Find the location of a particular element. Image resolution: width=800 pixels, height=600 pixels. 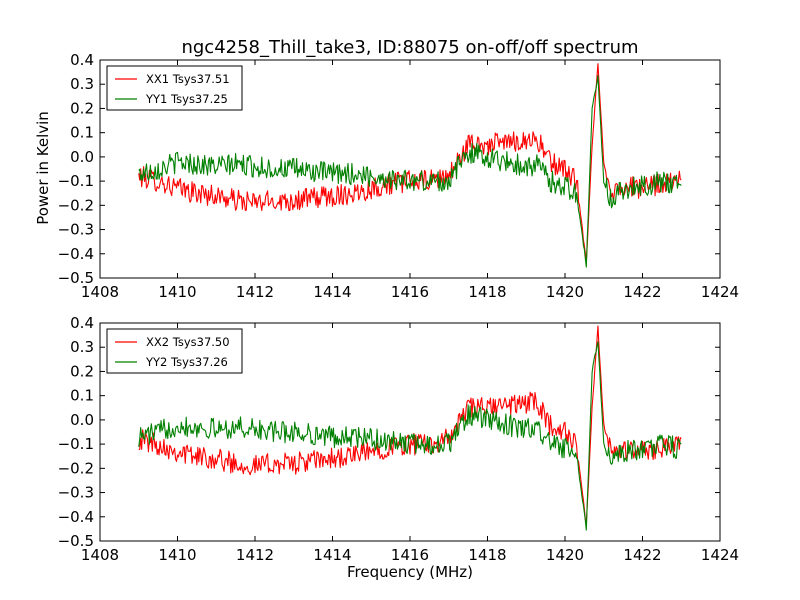

legend-label: YY2 Tsys37.26 is located at coordinates (186, 362).